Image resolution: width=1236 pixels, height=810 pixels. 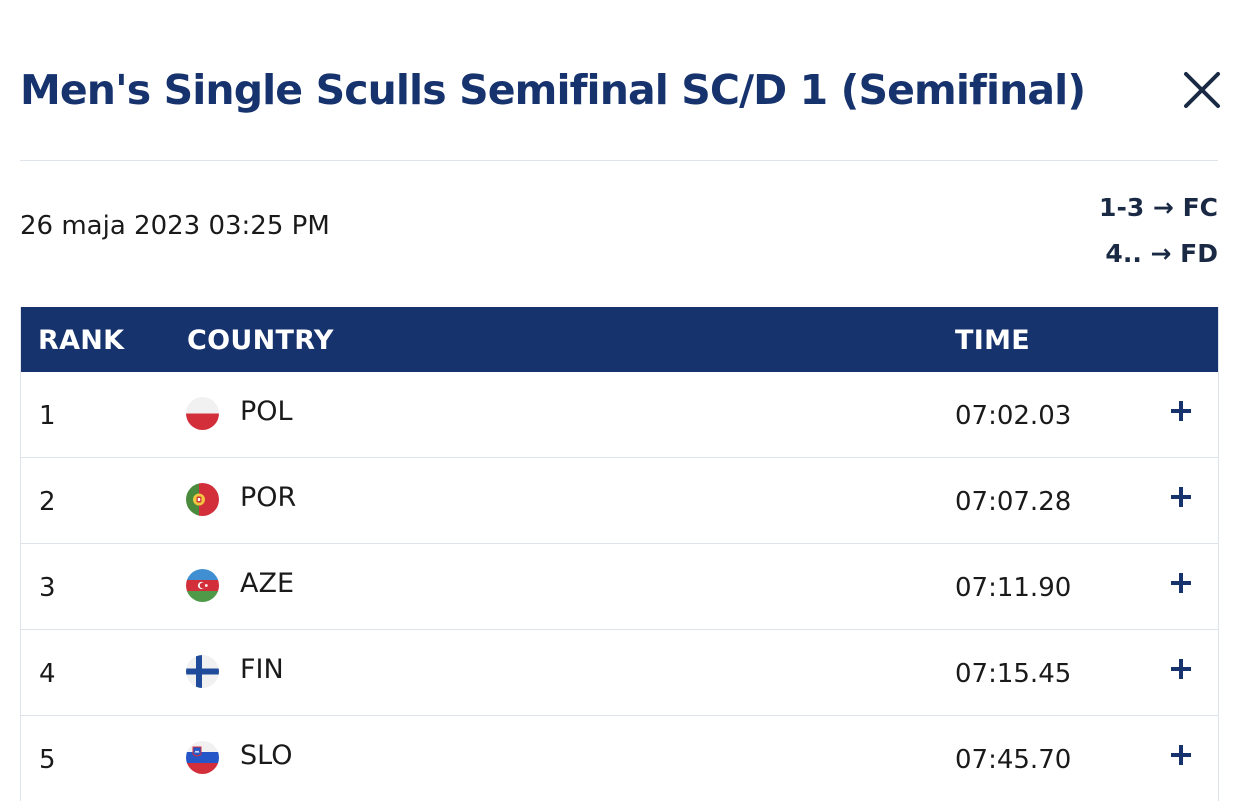 What do you see at coordinates (619, 339) in the screenshot?
I see `table-header: RANK COUNTRY TIME` at bounding box center [619, 339].